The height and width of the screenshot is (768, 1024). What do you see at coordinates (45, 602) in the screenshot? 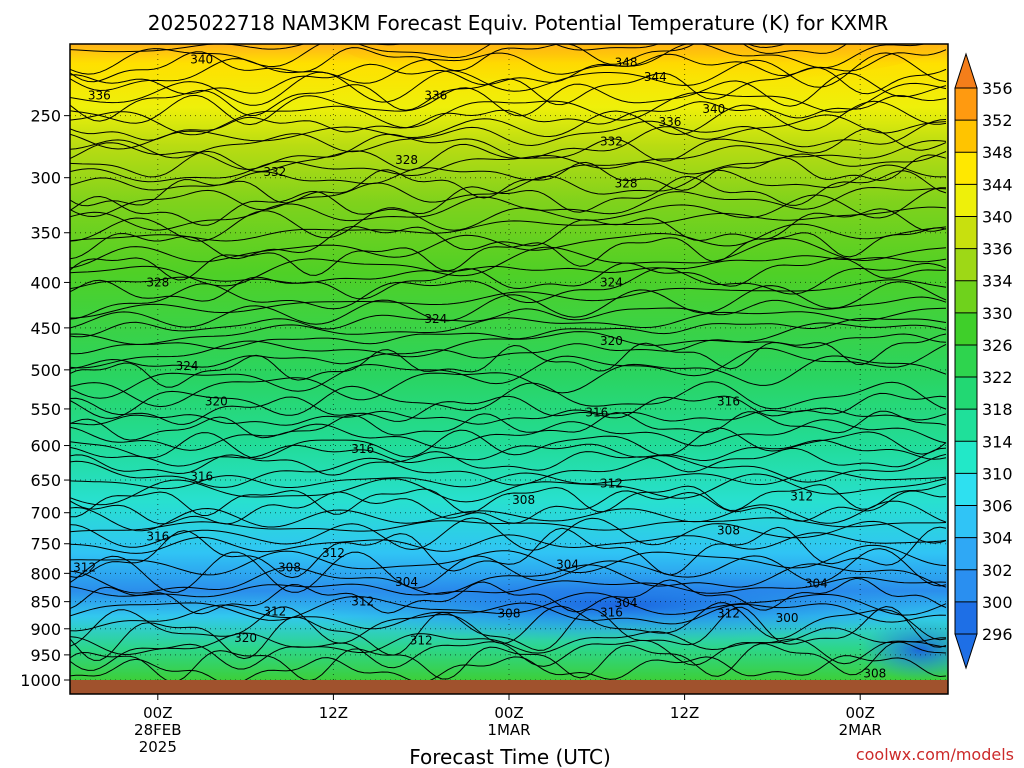
I see `y-tick-label: 850` at bounding box center [45, 602].